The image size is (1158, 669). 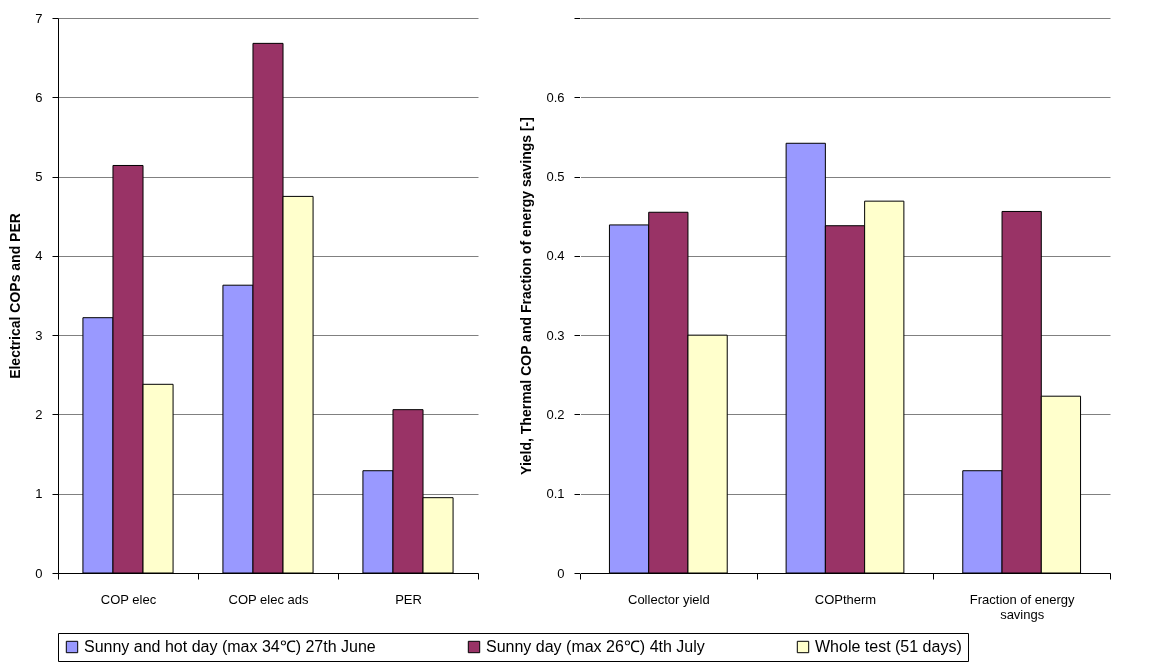 I want to click on y-tick-label: 1, so click(x=39, y=494).